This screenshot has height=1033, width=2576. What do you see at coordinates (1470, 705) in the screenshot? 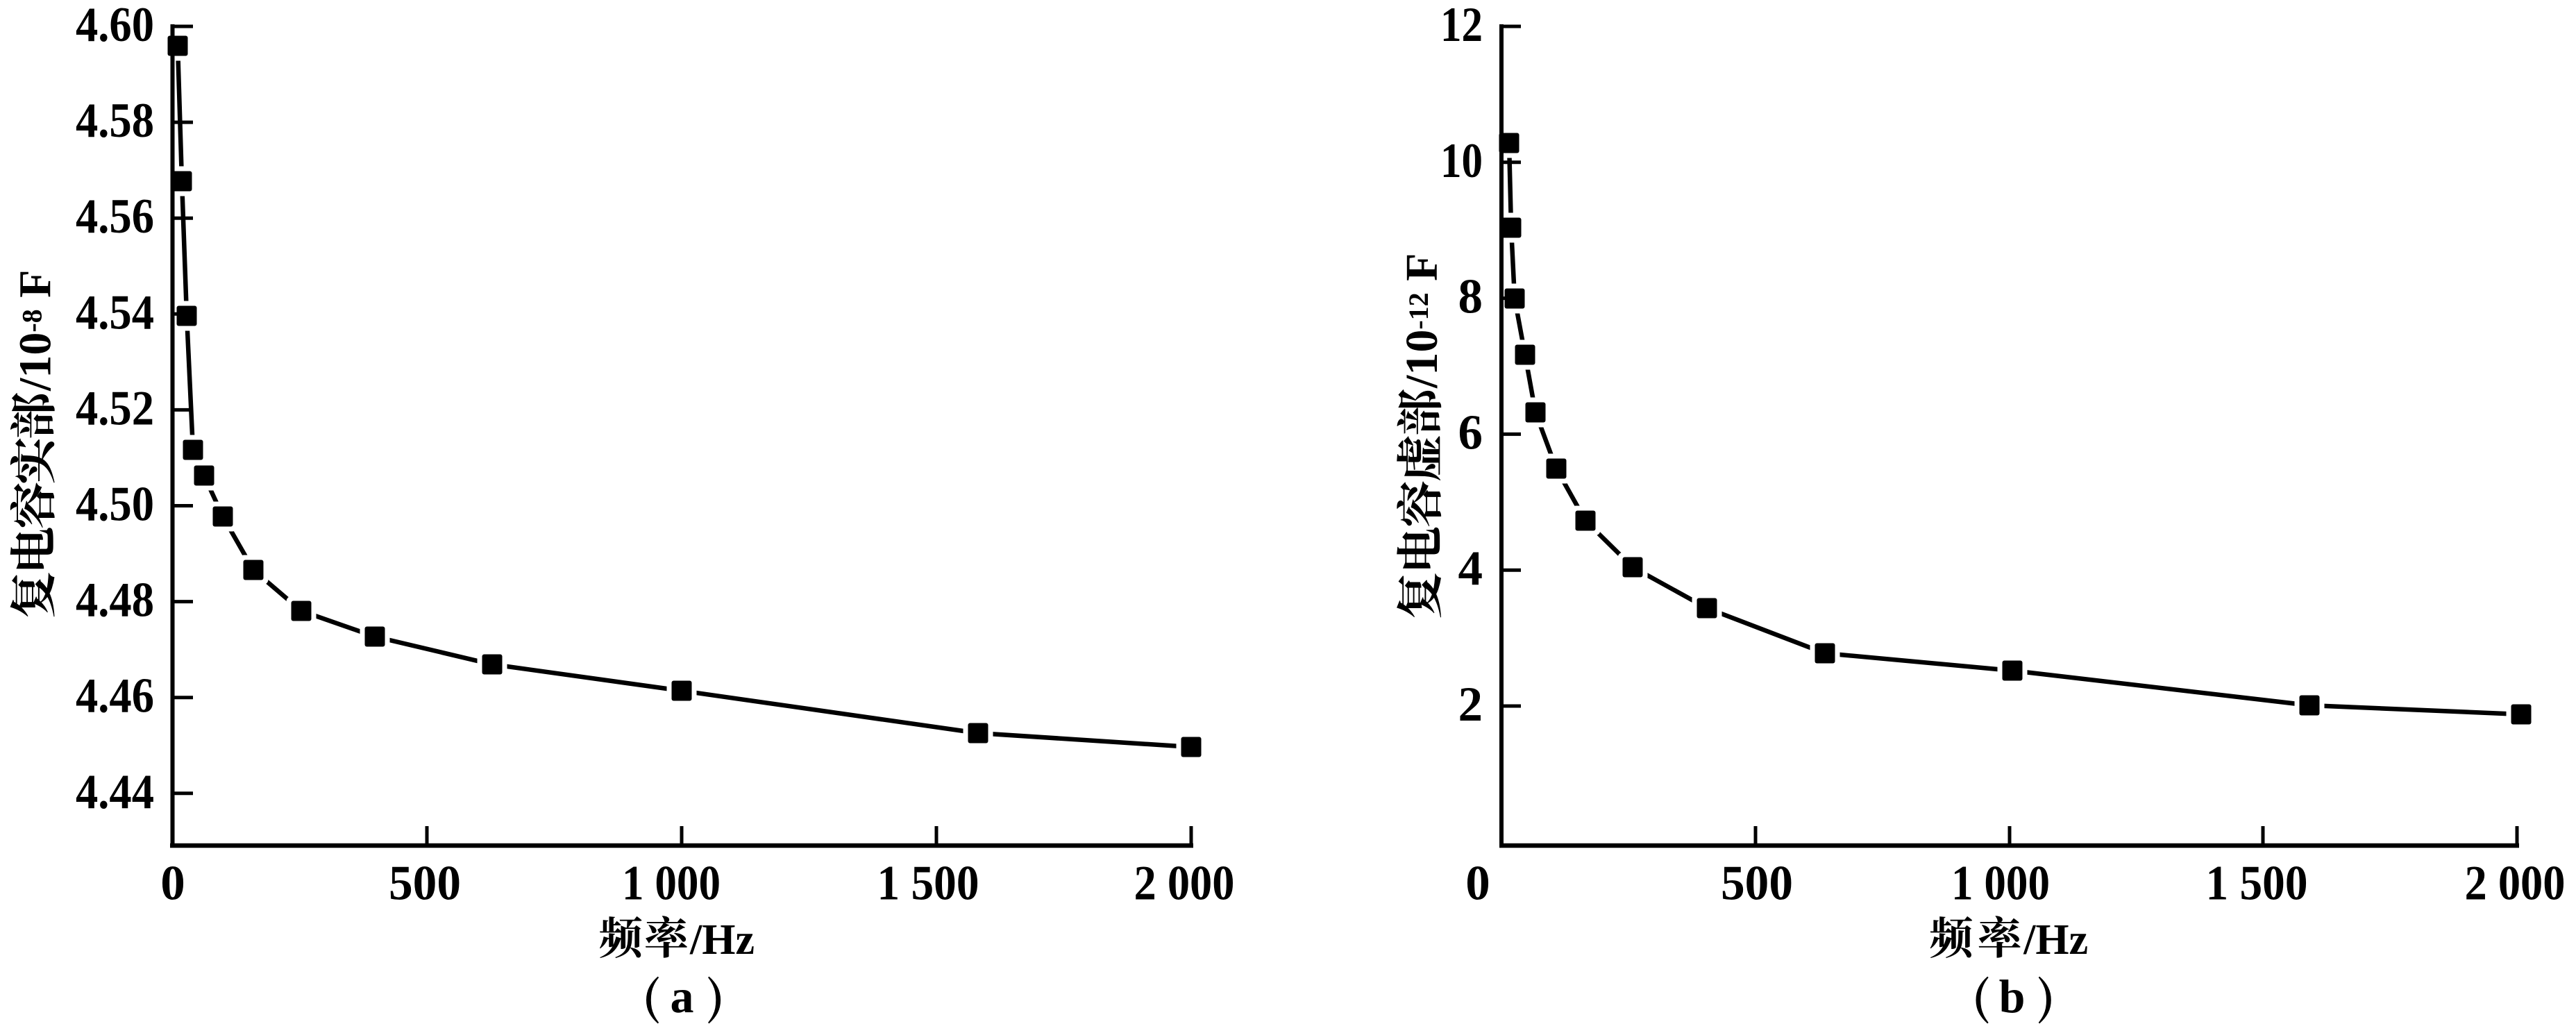
I see `svg-text: 2` at bounding box center [1470, 705].